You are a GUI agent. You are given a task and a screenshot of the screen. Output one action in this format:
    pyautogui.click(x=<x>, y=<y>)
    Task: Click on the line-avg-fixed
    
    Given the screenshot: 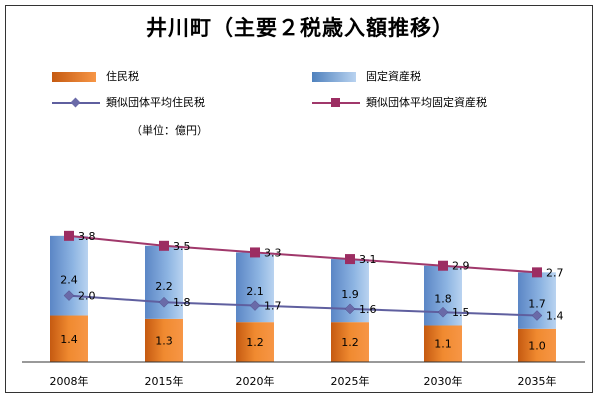 What is the action you would take?
    pyautogui.click(x=303, y=254)
    